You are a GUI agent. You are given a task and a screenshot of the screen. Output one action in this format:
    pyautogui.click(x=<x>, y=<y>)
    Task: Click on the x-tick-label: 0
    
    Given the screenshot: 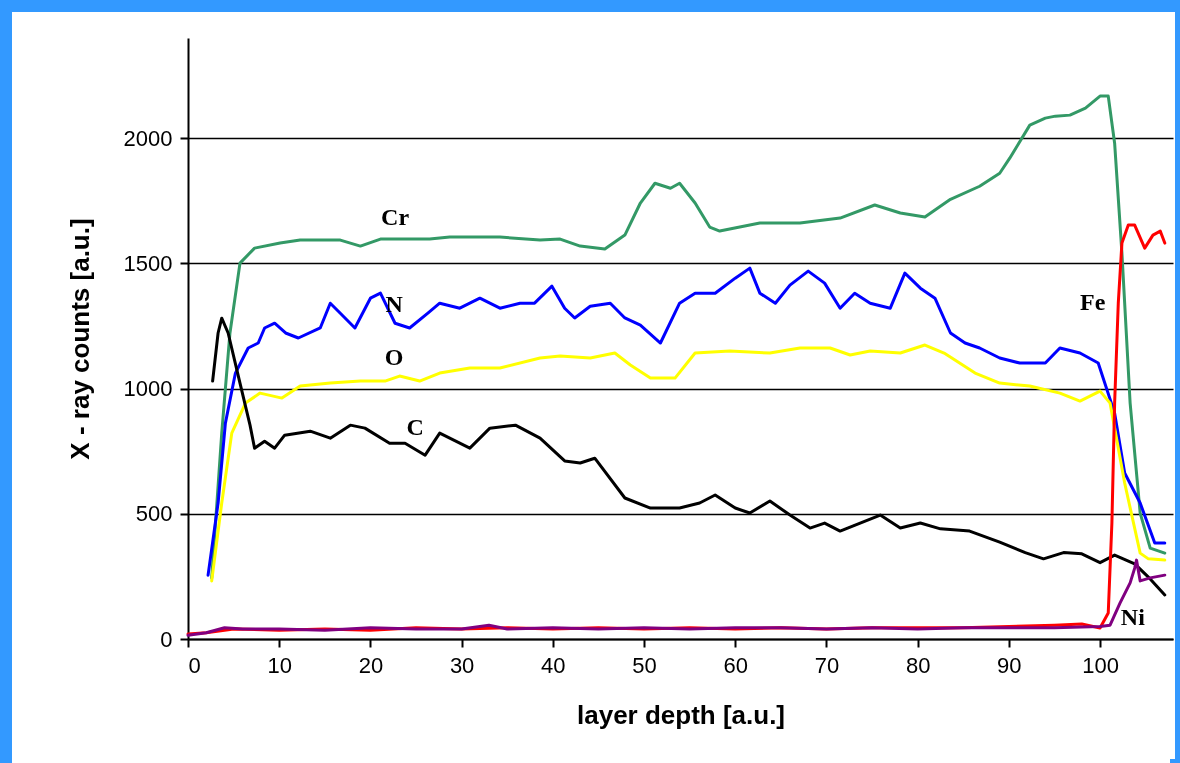 What is the action you would take?
    pyautogui.click(x=194, y=665)
    